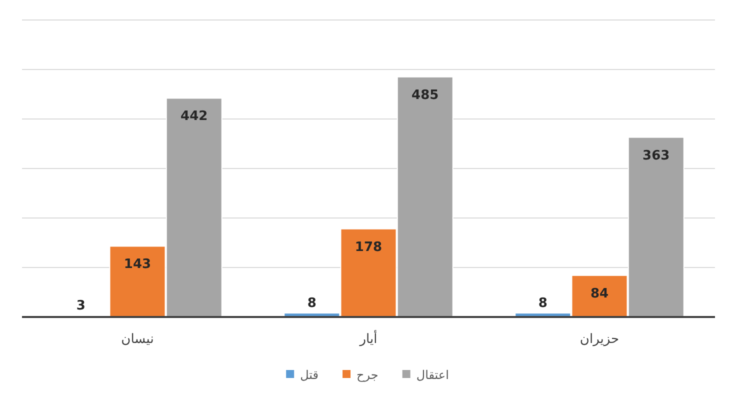 The image size is (735, 403). Describe the element at coordinates (367, 375) in the screenshot. I see `legend-label: جرح` at that location.